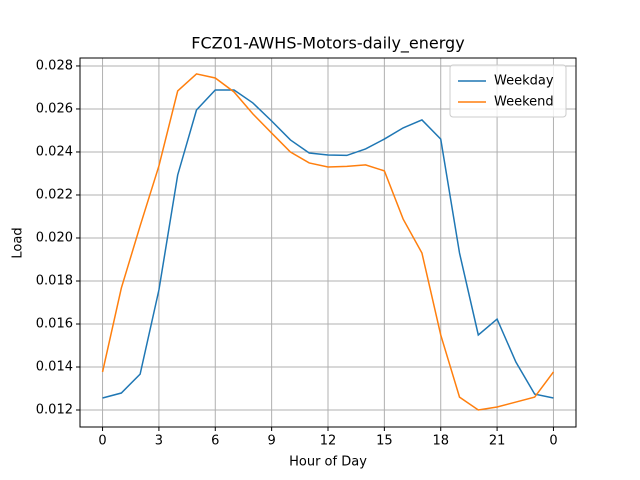  I want to click on y-tick-label: 0.012, so click(54, 410).